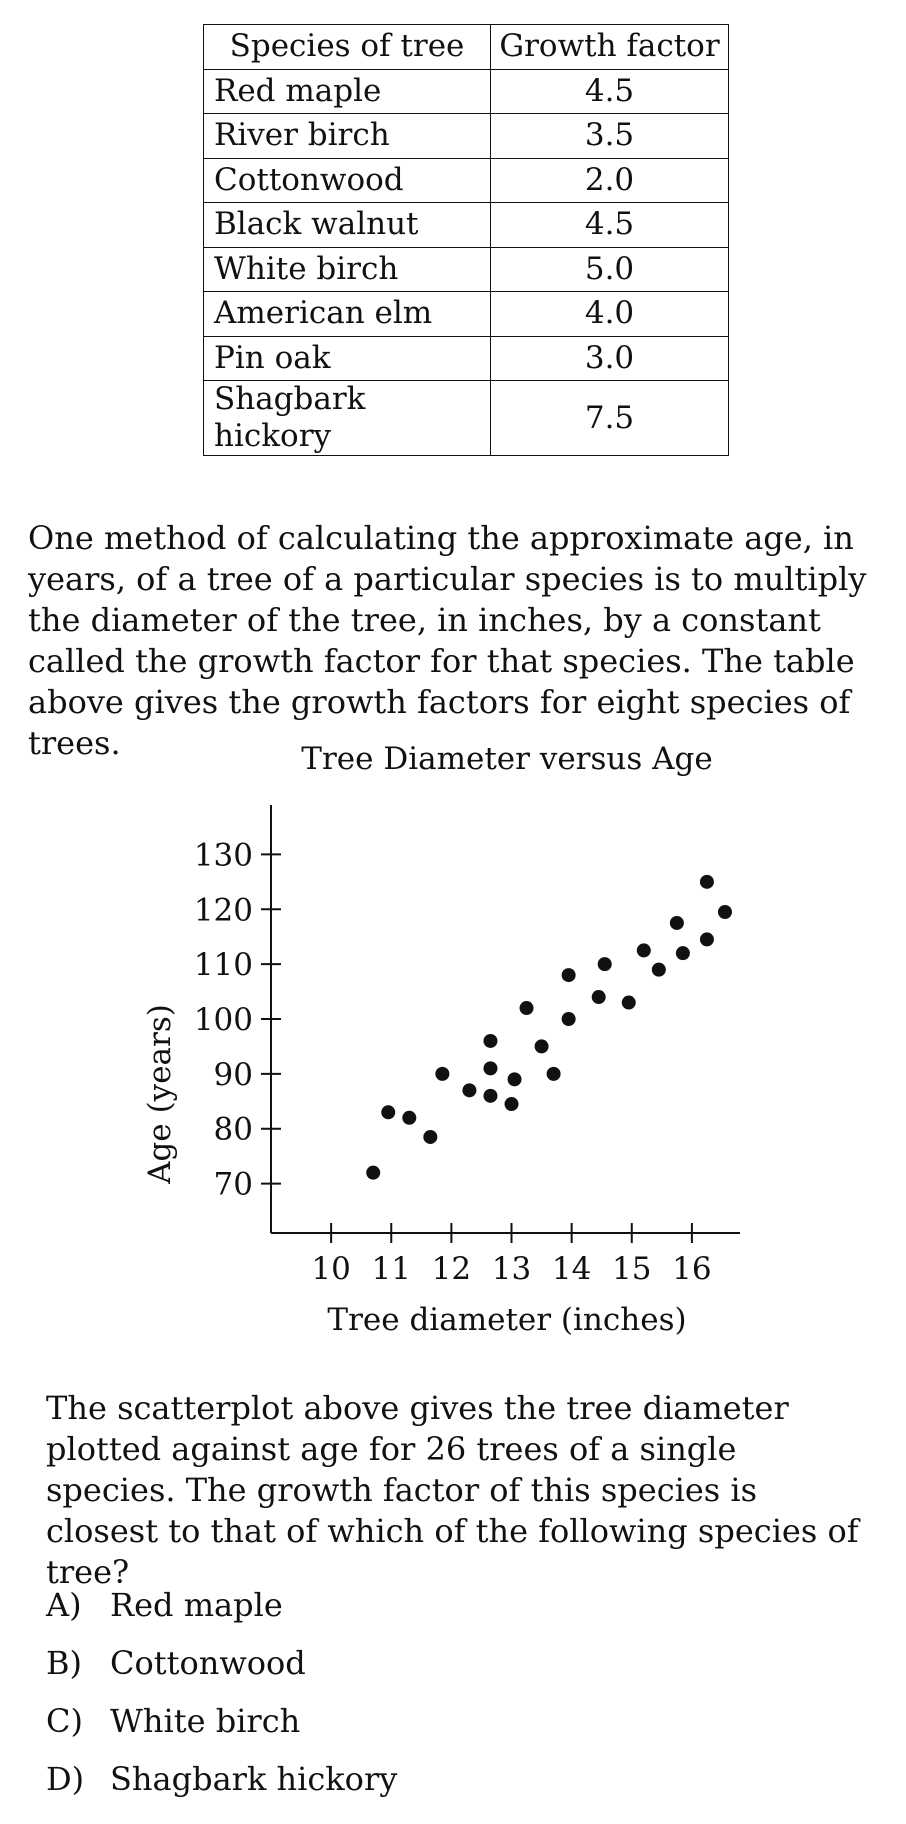 This screenshot has width=906, height=1824. What do you see at coordinates (208, 1663) in the screenshot?
I see `choice-text: Cottonwood` at bounding box center [208, 1663].